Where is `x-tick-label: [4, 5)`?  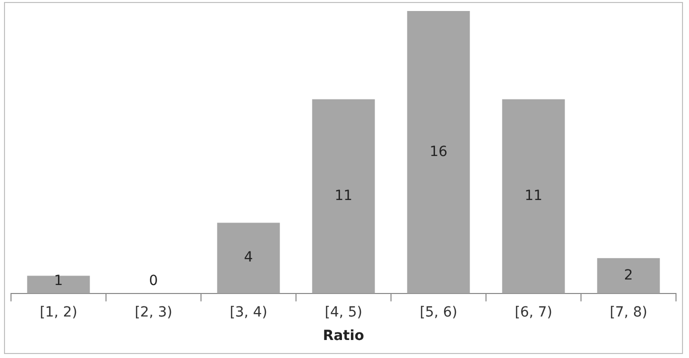 x-tick-label: [4, 5) is located at coordinates (343, 312).